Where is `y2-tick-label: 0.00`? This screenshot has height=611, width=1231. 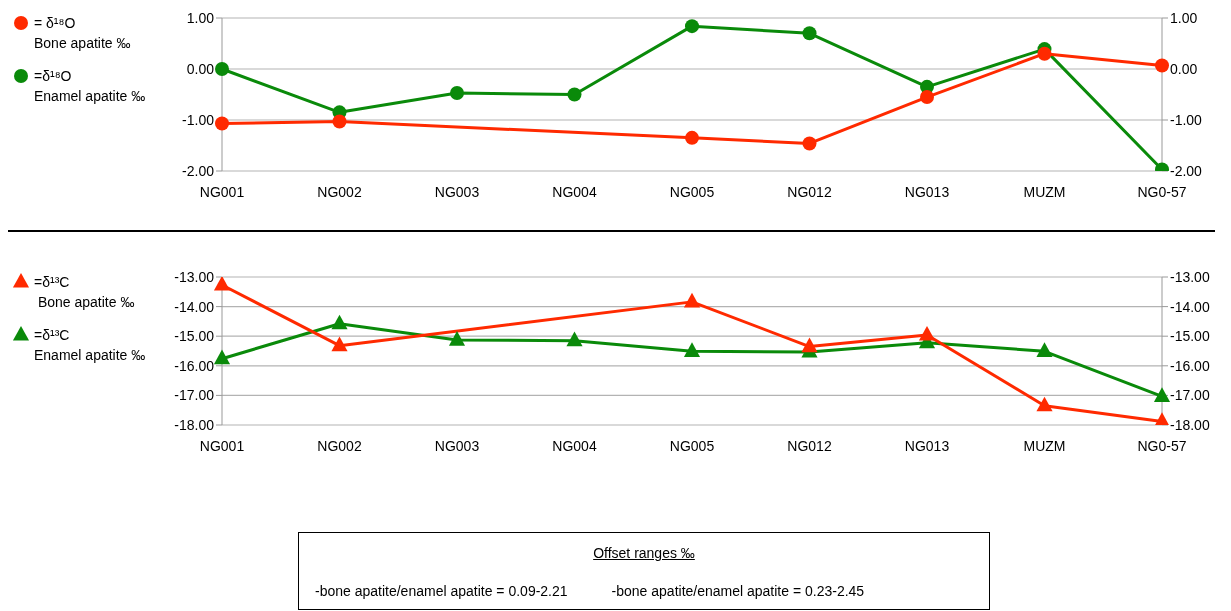
y2-tick-label: 0.00 is located at coordinates (1184, 68).